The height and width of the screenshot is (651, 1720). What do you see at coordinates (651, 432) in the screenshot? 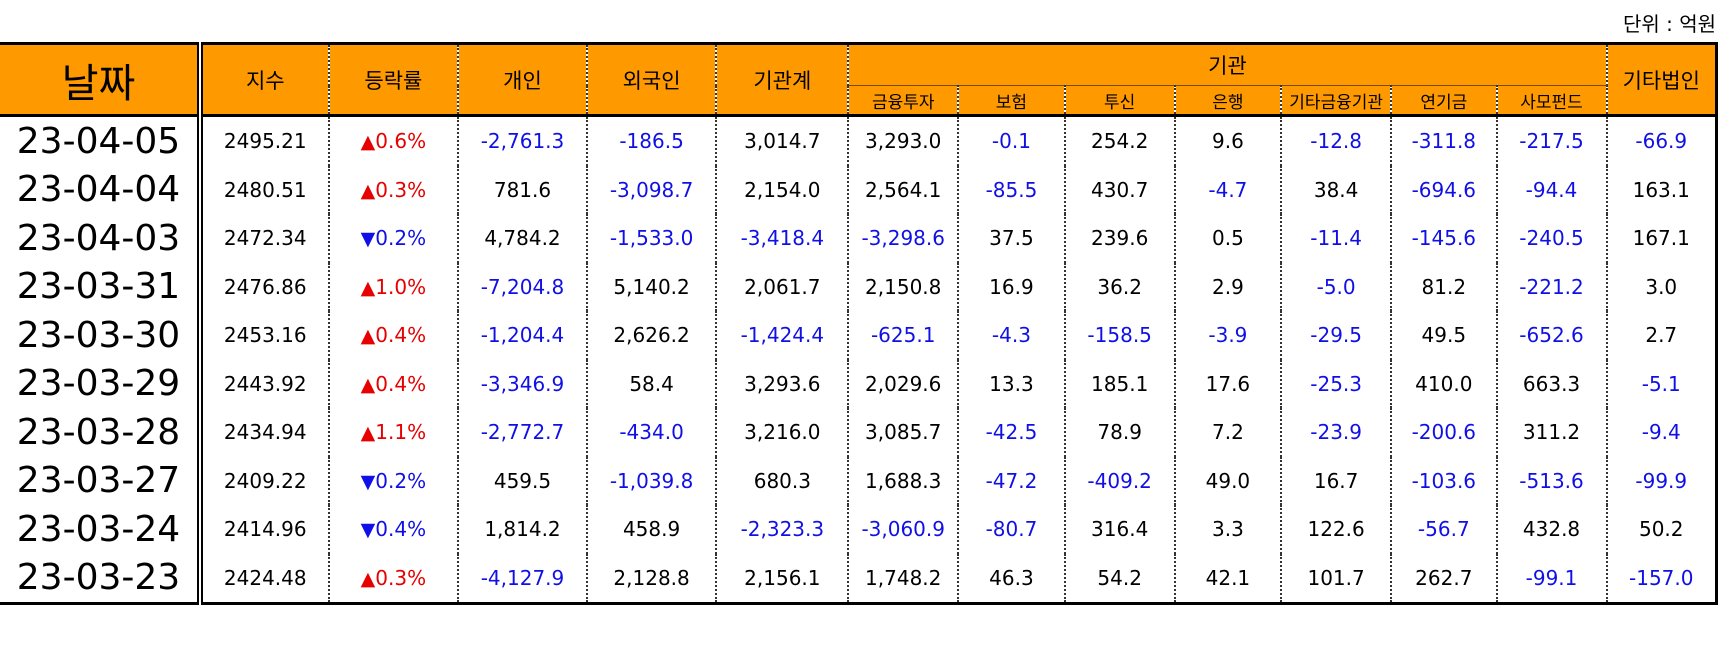
I see `cell-foreign: -434.0` at bounding box center [651, 432].